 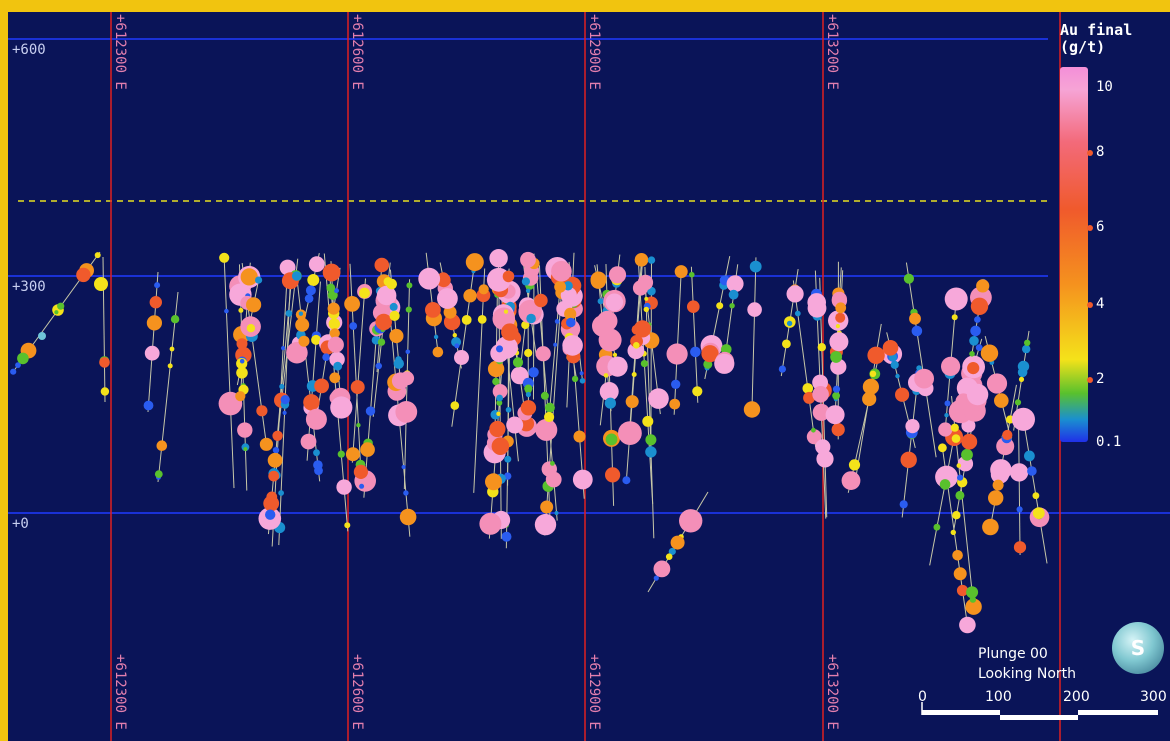 I want to click on au-grade-legend: Au final (g/t) 10 8 6 4 2 0.1, so click(x=1115, y=242).